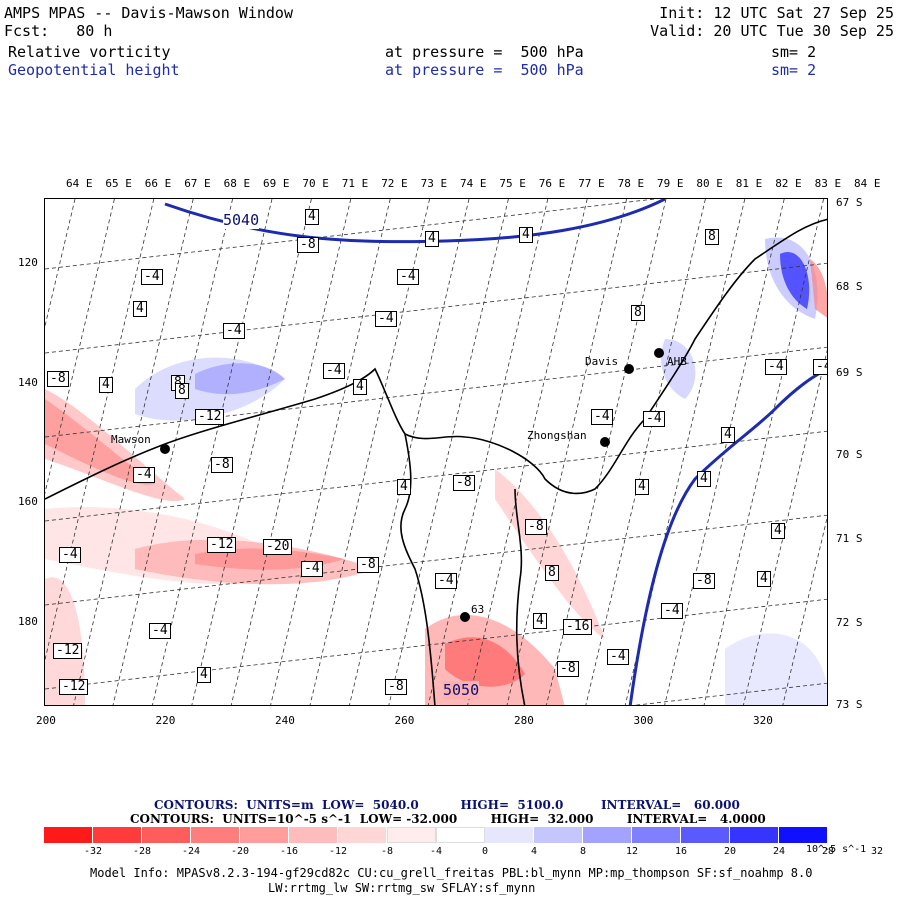 Image resolution: width=900 pixels, height=900 pixels. What do you see at coordinates (28, 621) in the screenshot?
I see `y-tick-label: 180` at bounding box center [28, 621].